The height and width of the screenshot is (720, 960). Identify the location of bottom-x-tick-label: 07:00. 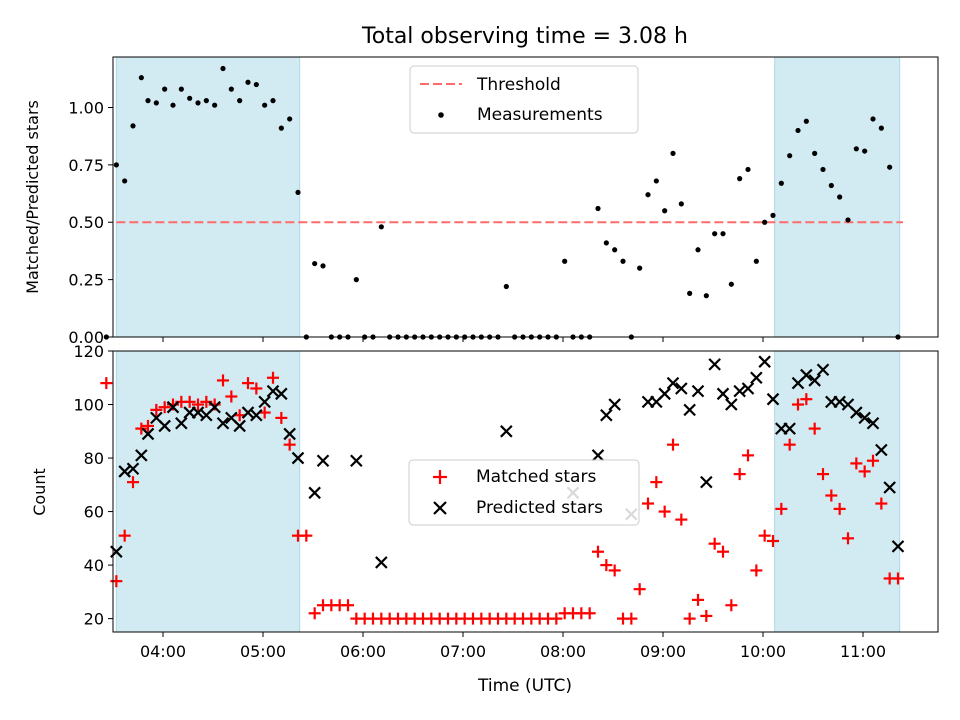
(463, 651).